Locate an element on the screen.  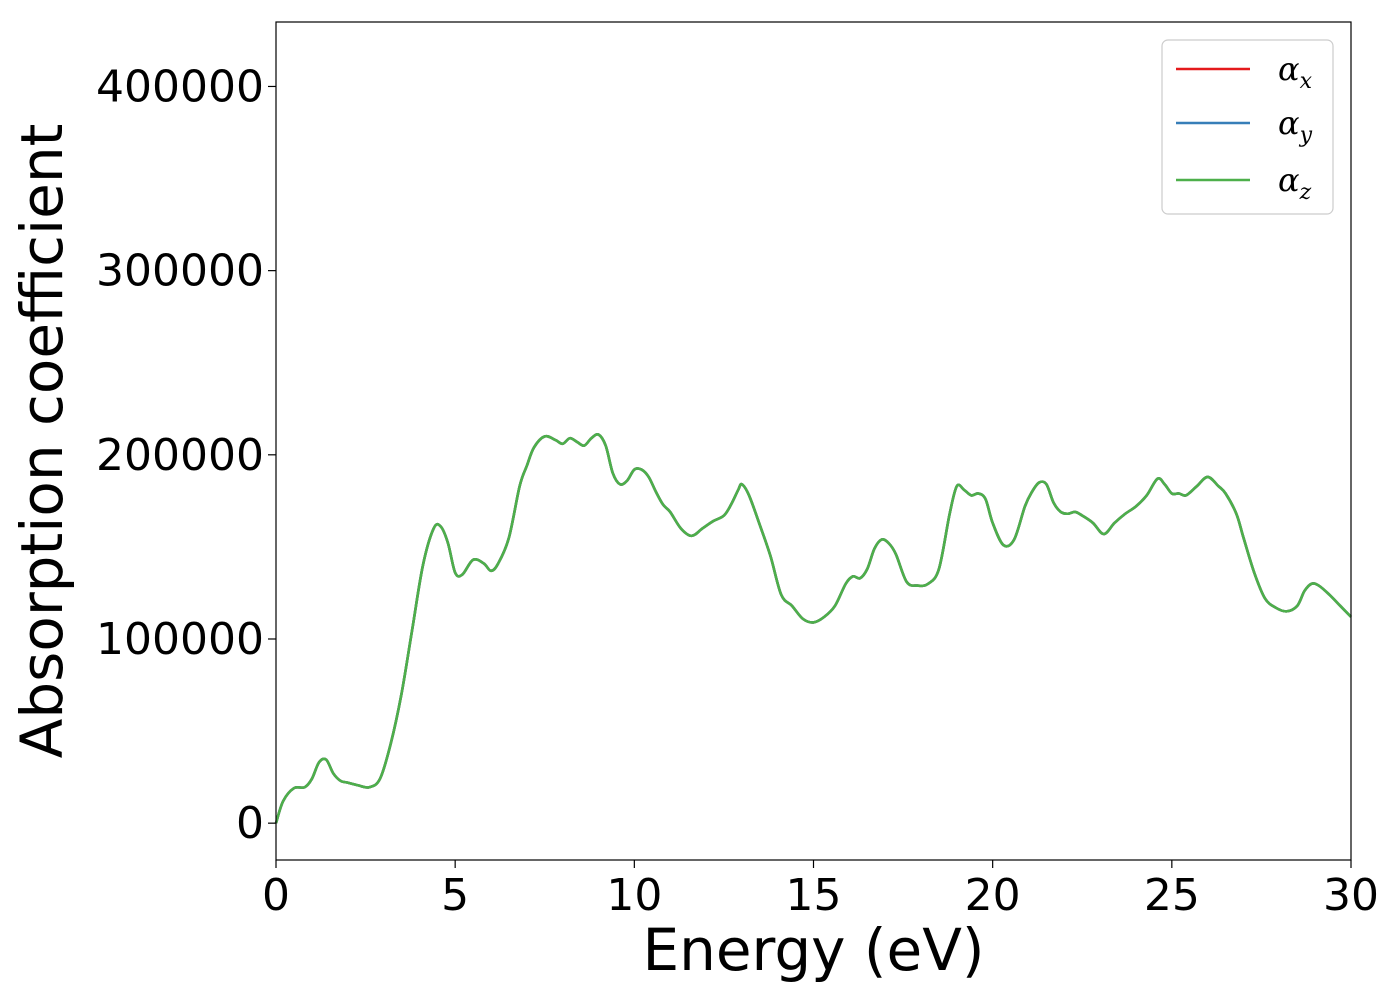
y-tick-label: 200000 is located at coordinates (180, 455).